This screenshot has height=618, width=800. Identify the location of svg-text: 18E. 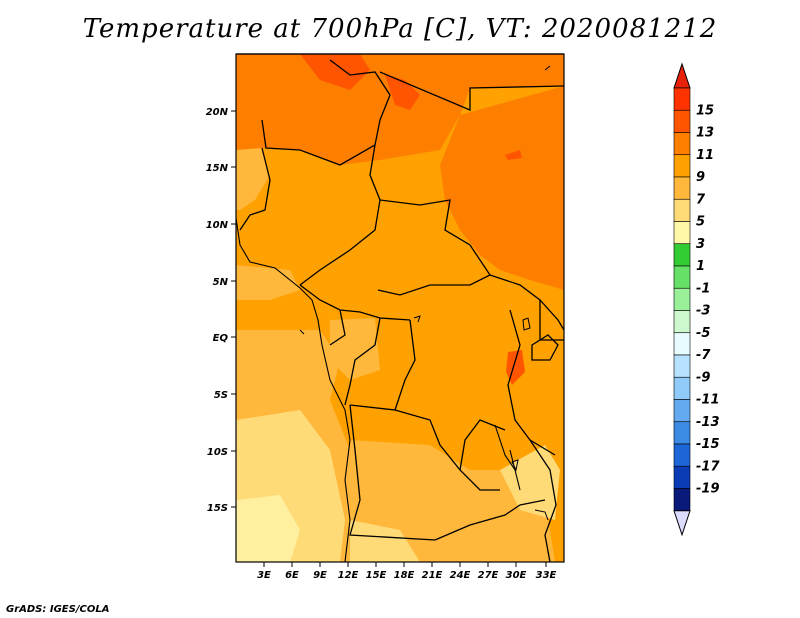
(404, 575).